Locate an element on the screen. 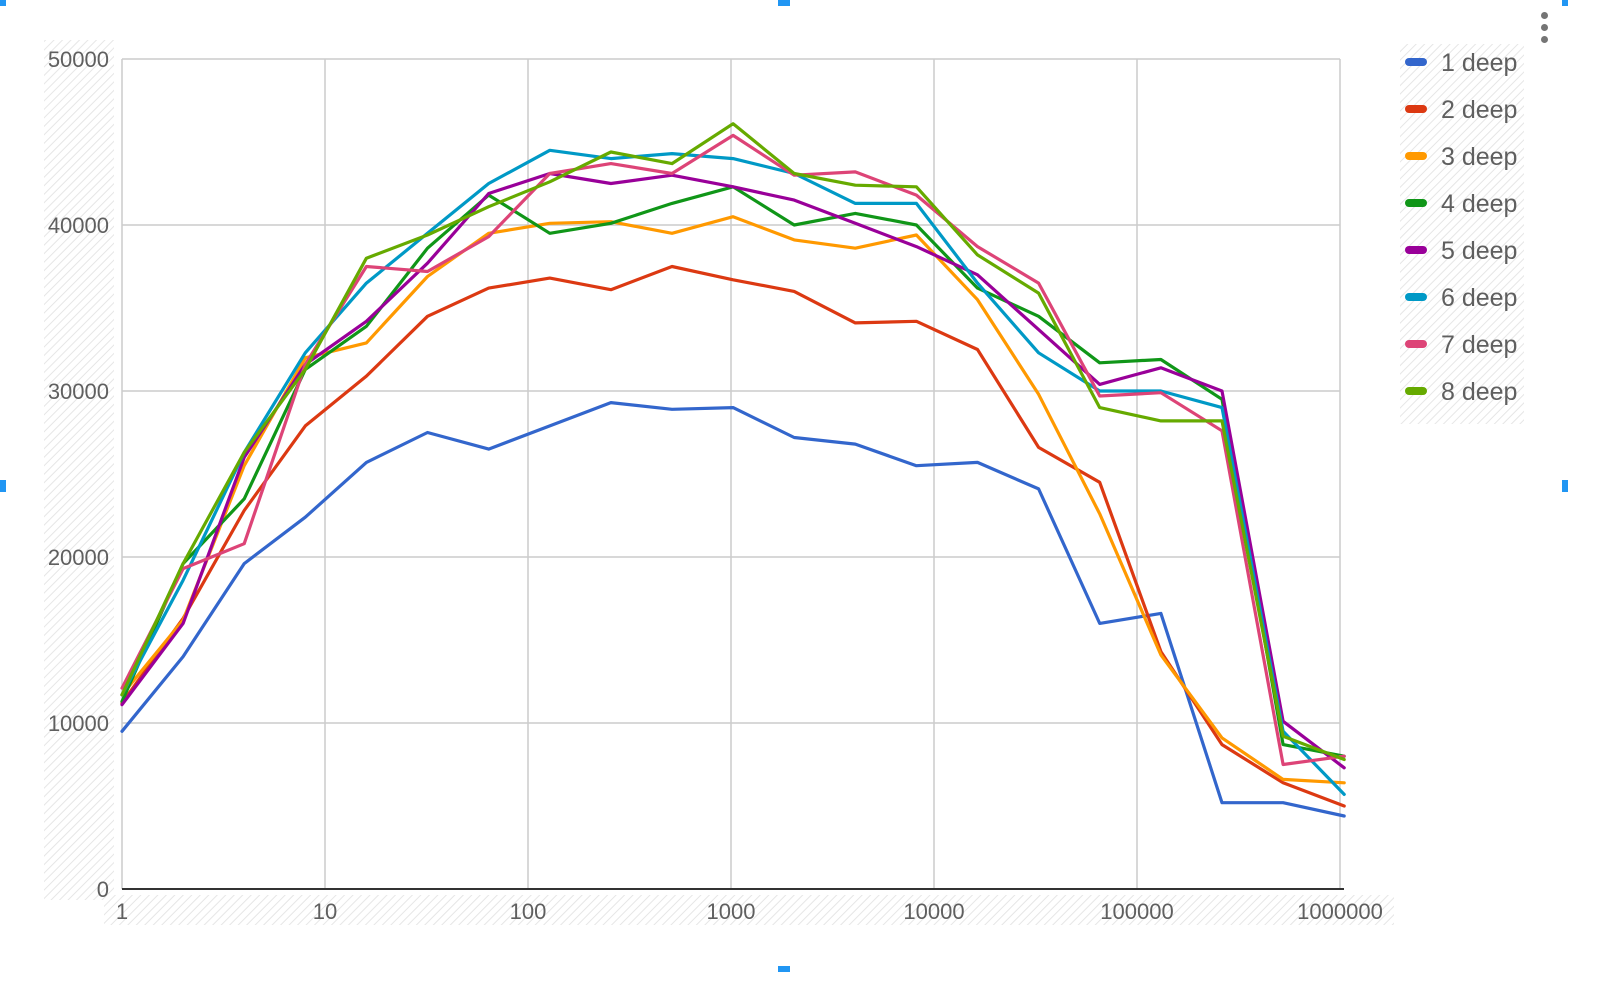 Image resolution: width=1608 pixels, height=996 pixels. x-tick-label: 1000 is located at coordinates (731, 911).